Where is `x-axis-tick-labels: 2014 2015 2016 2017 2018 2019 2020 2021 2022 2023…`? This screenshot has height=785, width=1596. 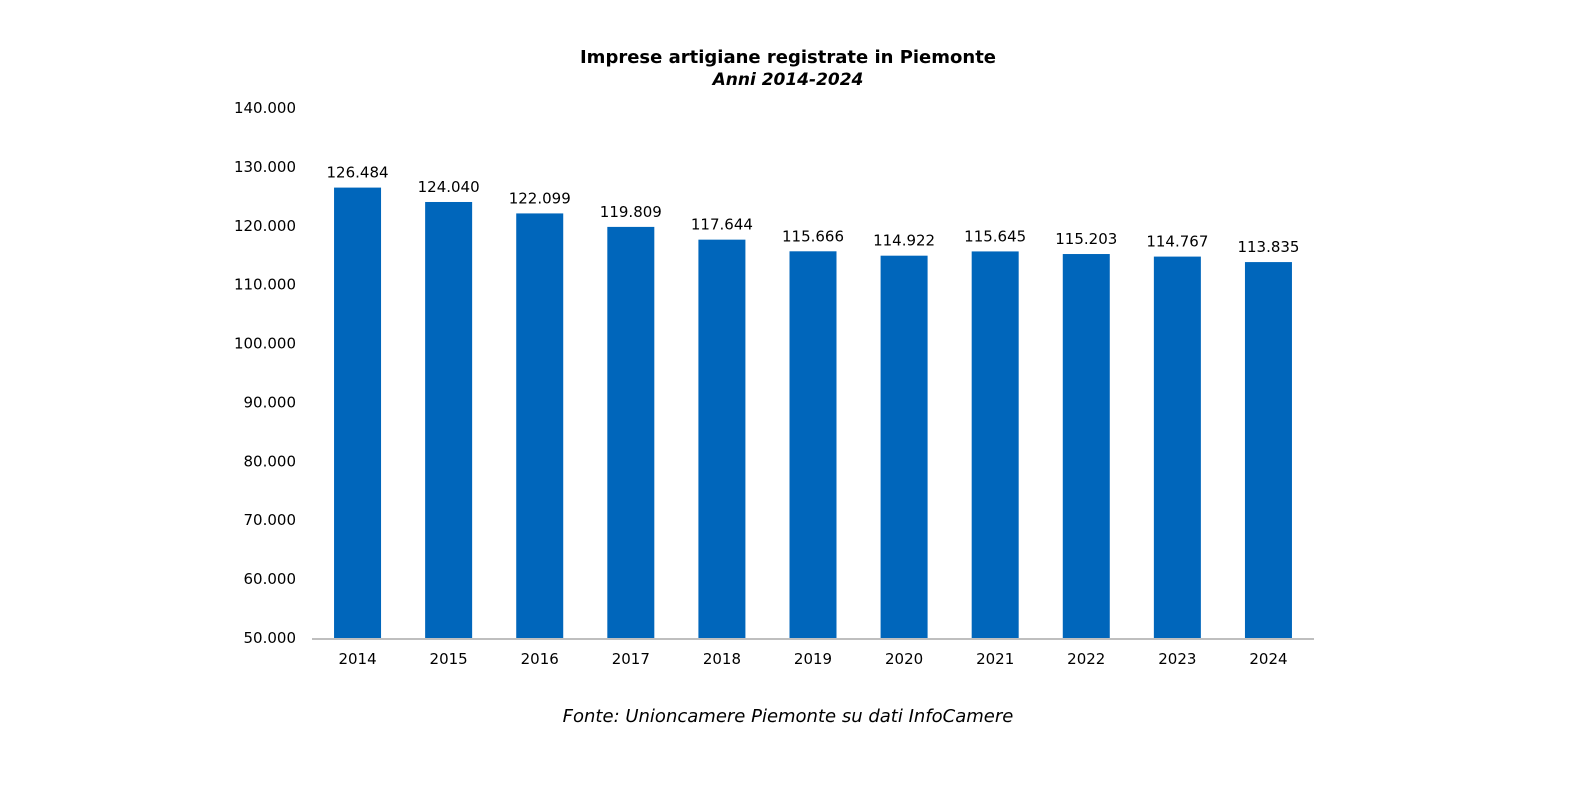 x-axis-tick-labels: 2014 2015 2016 2017 2018 2019 2020 2021 2022 2023… is located at coordinates (812, 659).